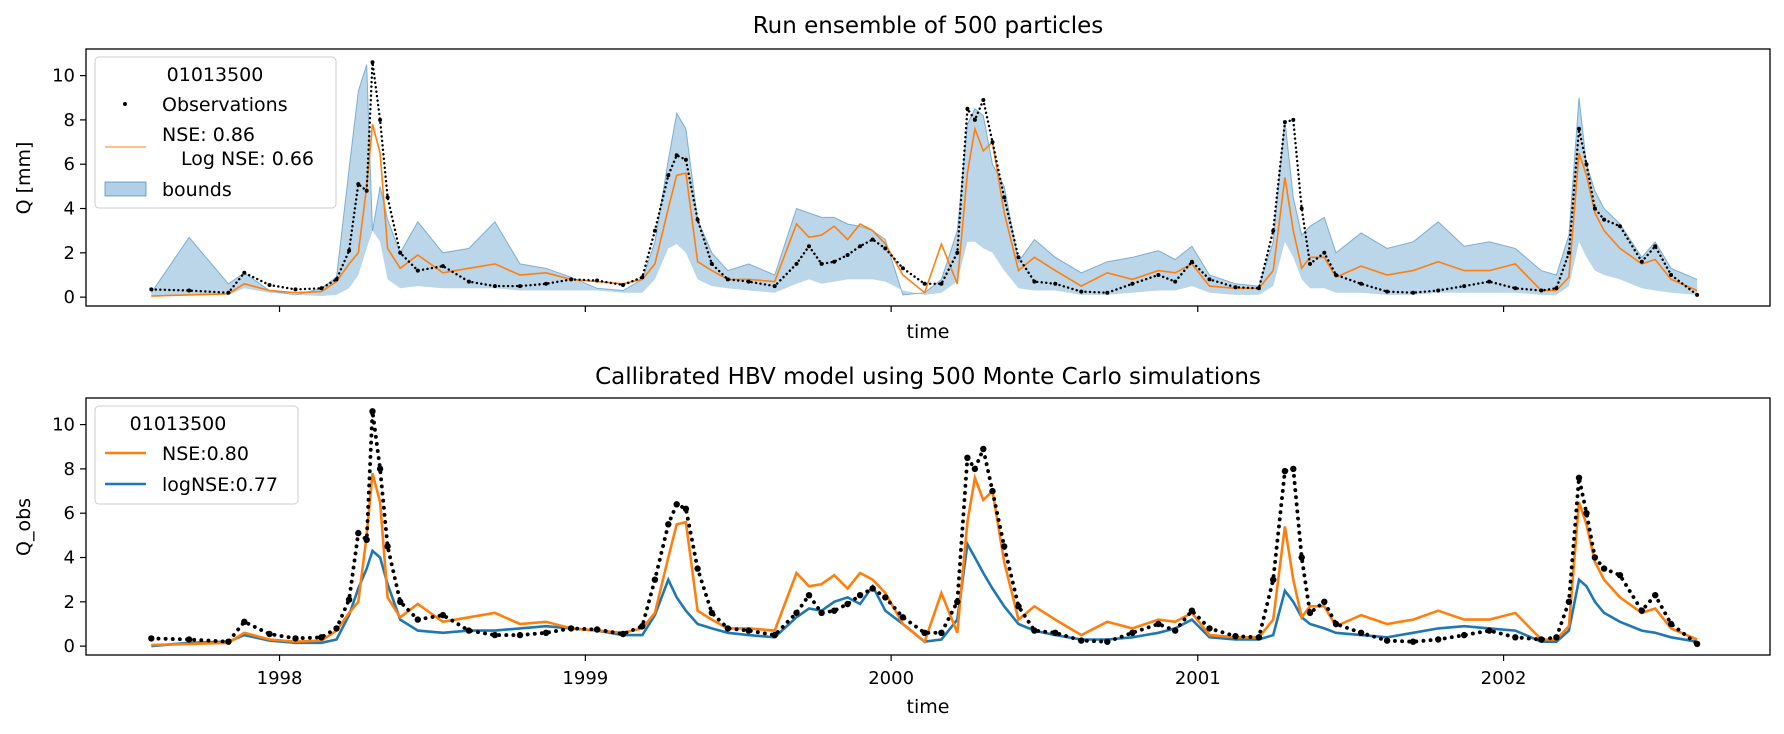  I want to click on ensemble-ytick-label: 8, so click(69, 120).